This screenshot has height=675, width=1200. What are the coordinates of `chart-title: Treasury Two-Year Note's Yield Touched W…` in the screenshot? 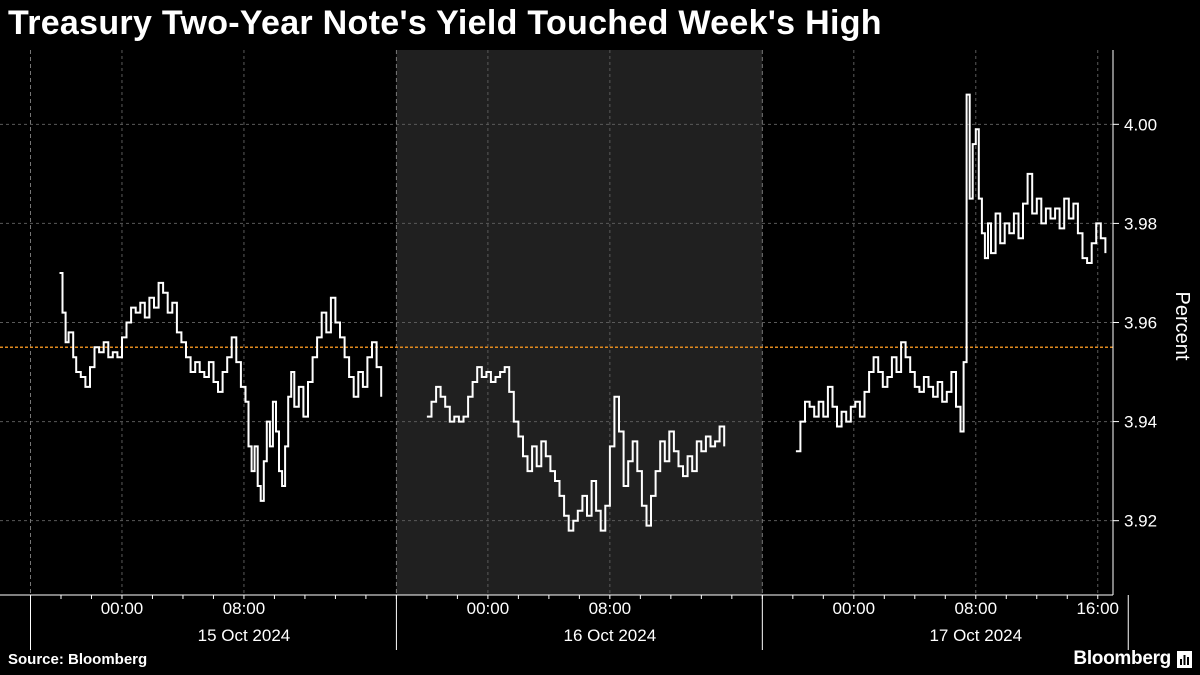 It's located at (445, 23).